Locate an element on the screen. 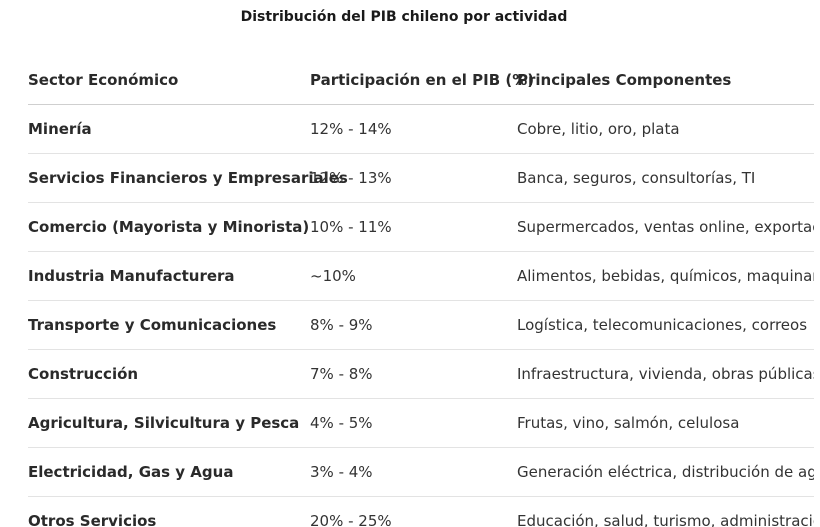 This screenshot has height=527, width=820. components-cell: Frutas, vino, salmón, celulosa is located at coordinates (628, 423).